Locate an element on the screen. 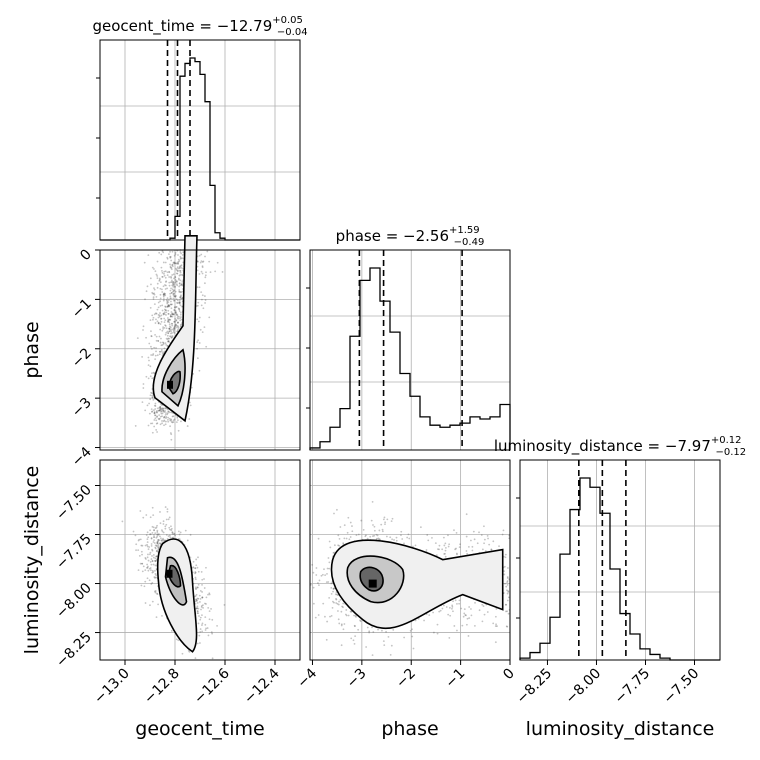 Image resolution: width=760 pixels, height=760 pixels. xtick-label: −4 is located at coordinates (307, 678).